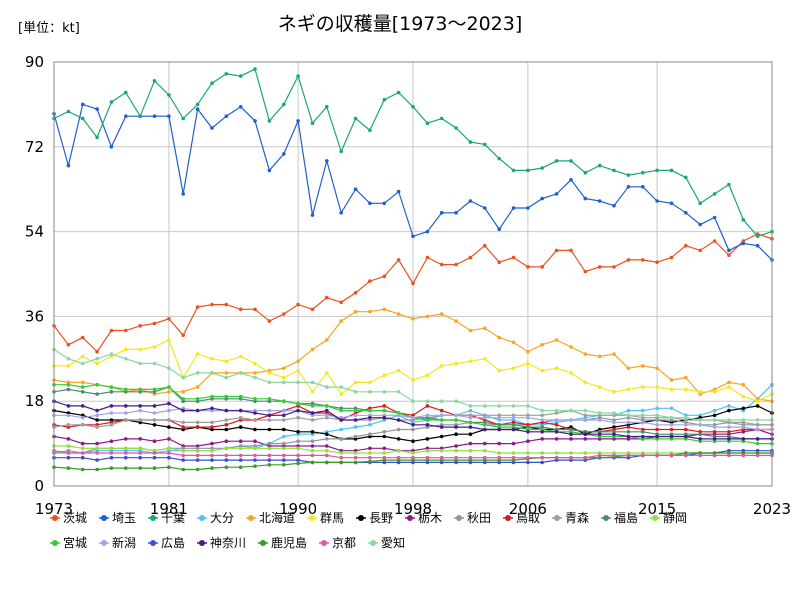 The height and width of the screenshot is (600, 800). I want to click on legend-item: 大分, so click(215, 518).